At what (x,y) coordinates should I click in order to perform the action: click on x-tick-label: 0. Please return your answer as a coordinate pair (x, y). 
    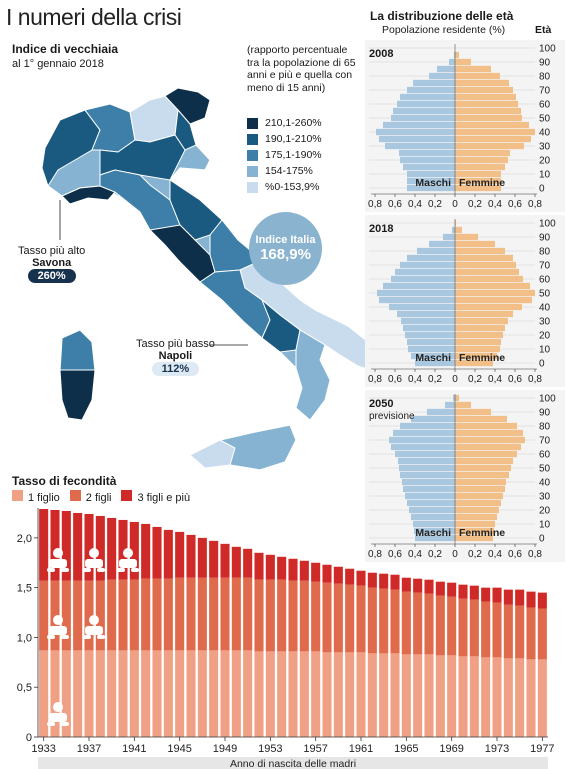
    Looking at the image, I should click on (455, 379).